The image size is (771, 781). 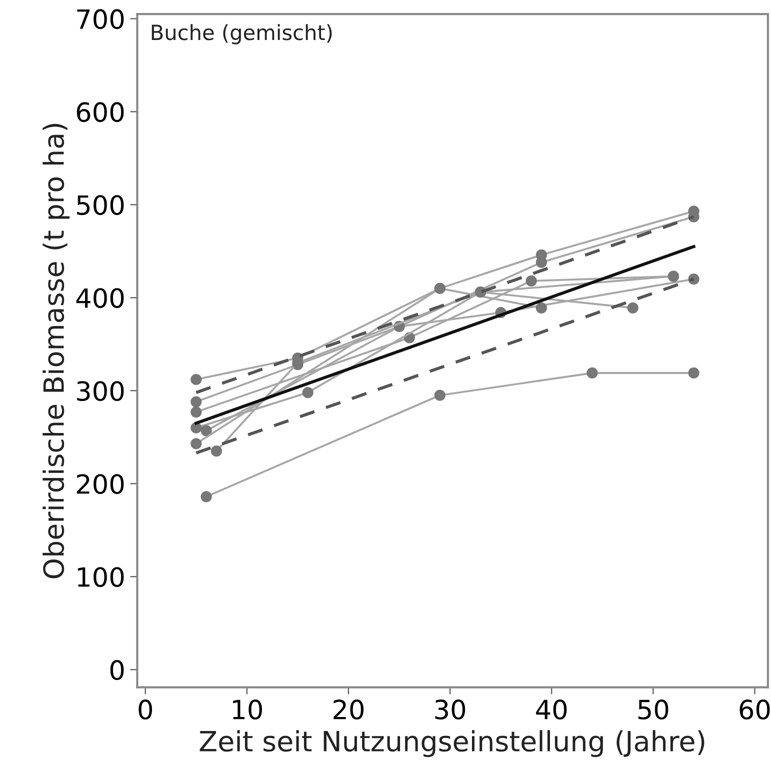 I want to click on x-tick-label: 30, so click(x=450, y=710).